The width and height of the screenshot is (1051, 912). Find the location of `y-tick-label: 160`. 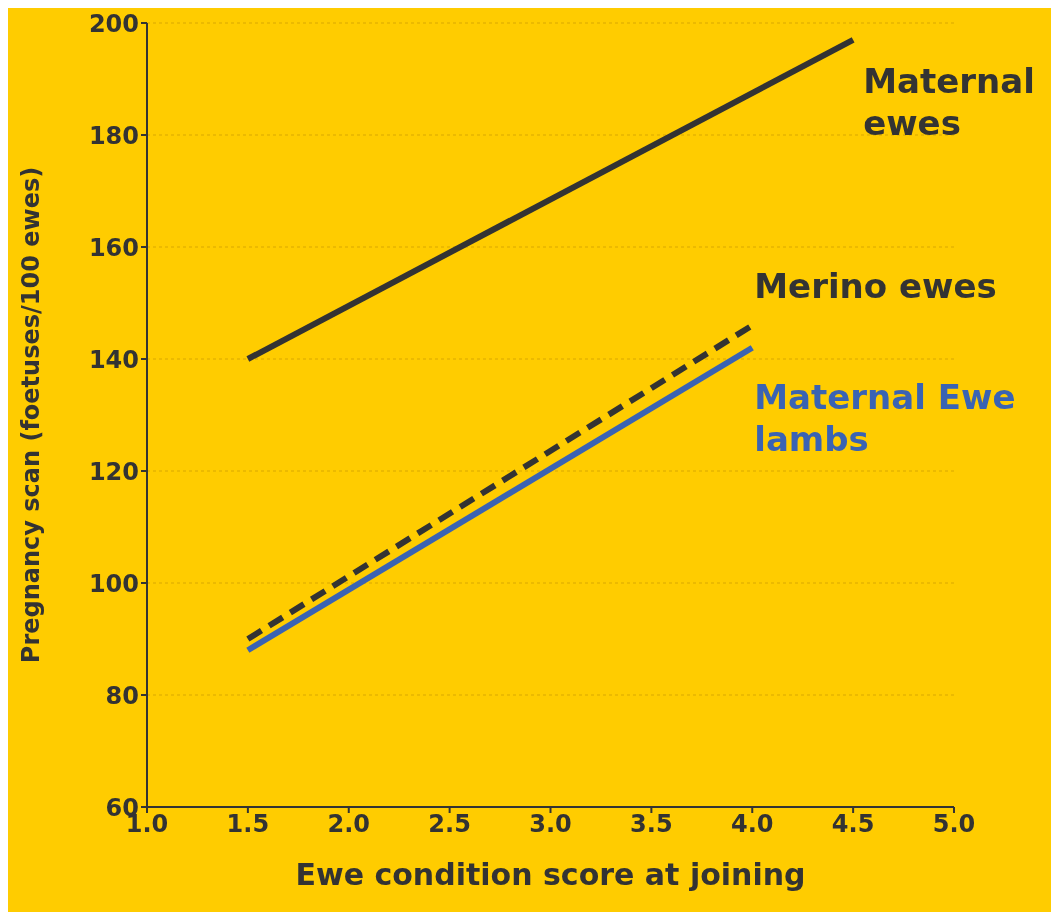

y-tick-label: 160 is located at coordinates (113, 247).